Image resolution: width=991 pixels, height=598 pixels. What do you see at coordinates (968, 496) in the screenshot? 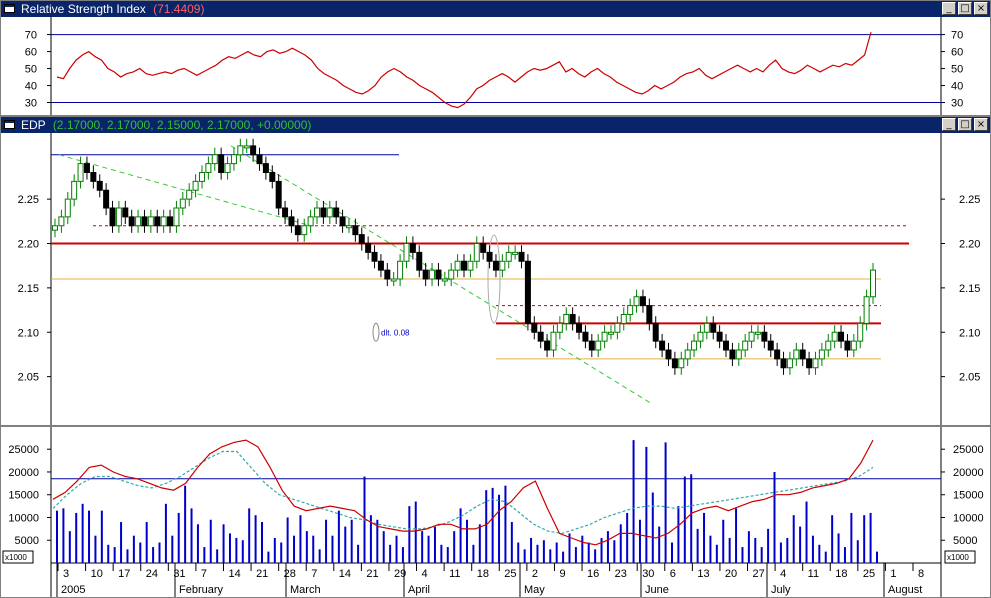
I see `volume-tick-right: 15000` at bounding box center [968, 496].